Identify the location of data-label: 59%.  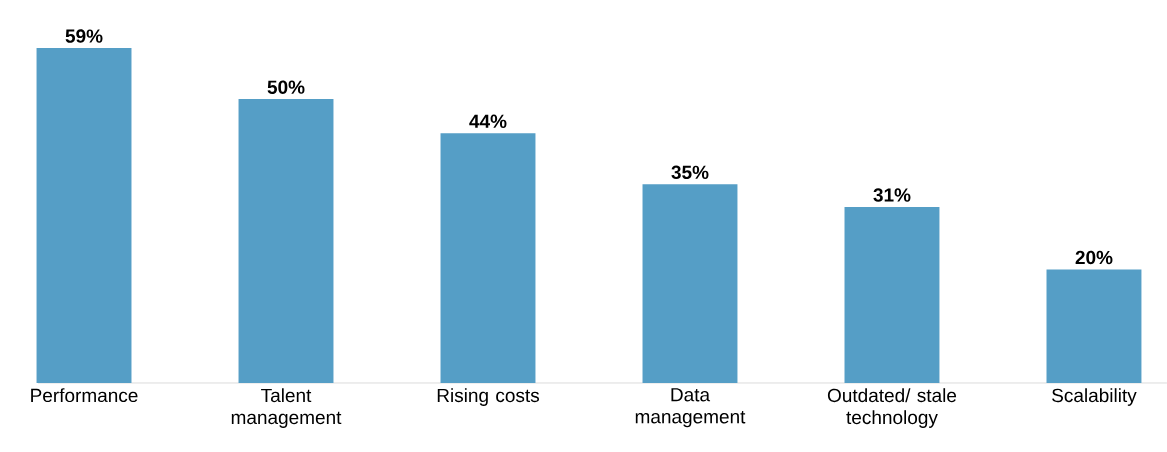
(84, 36).